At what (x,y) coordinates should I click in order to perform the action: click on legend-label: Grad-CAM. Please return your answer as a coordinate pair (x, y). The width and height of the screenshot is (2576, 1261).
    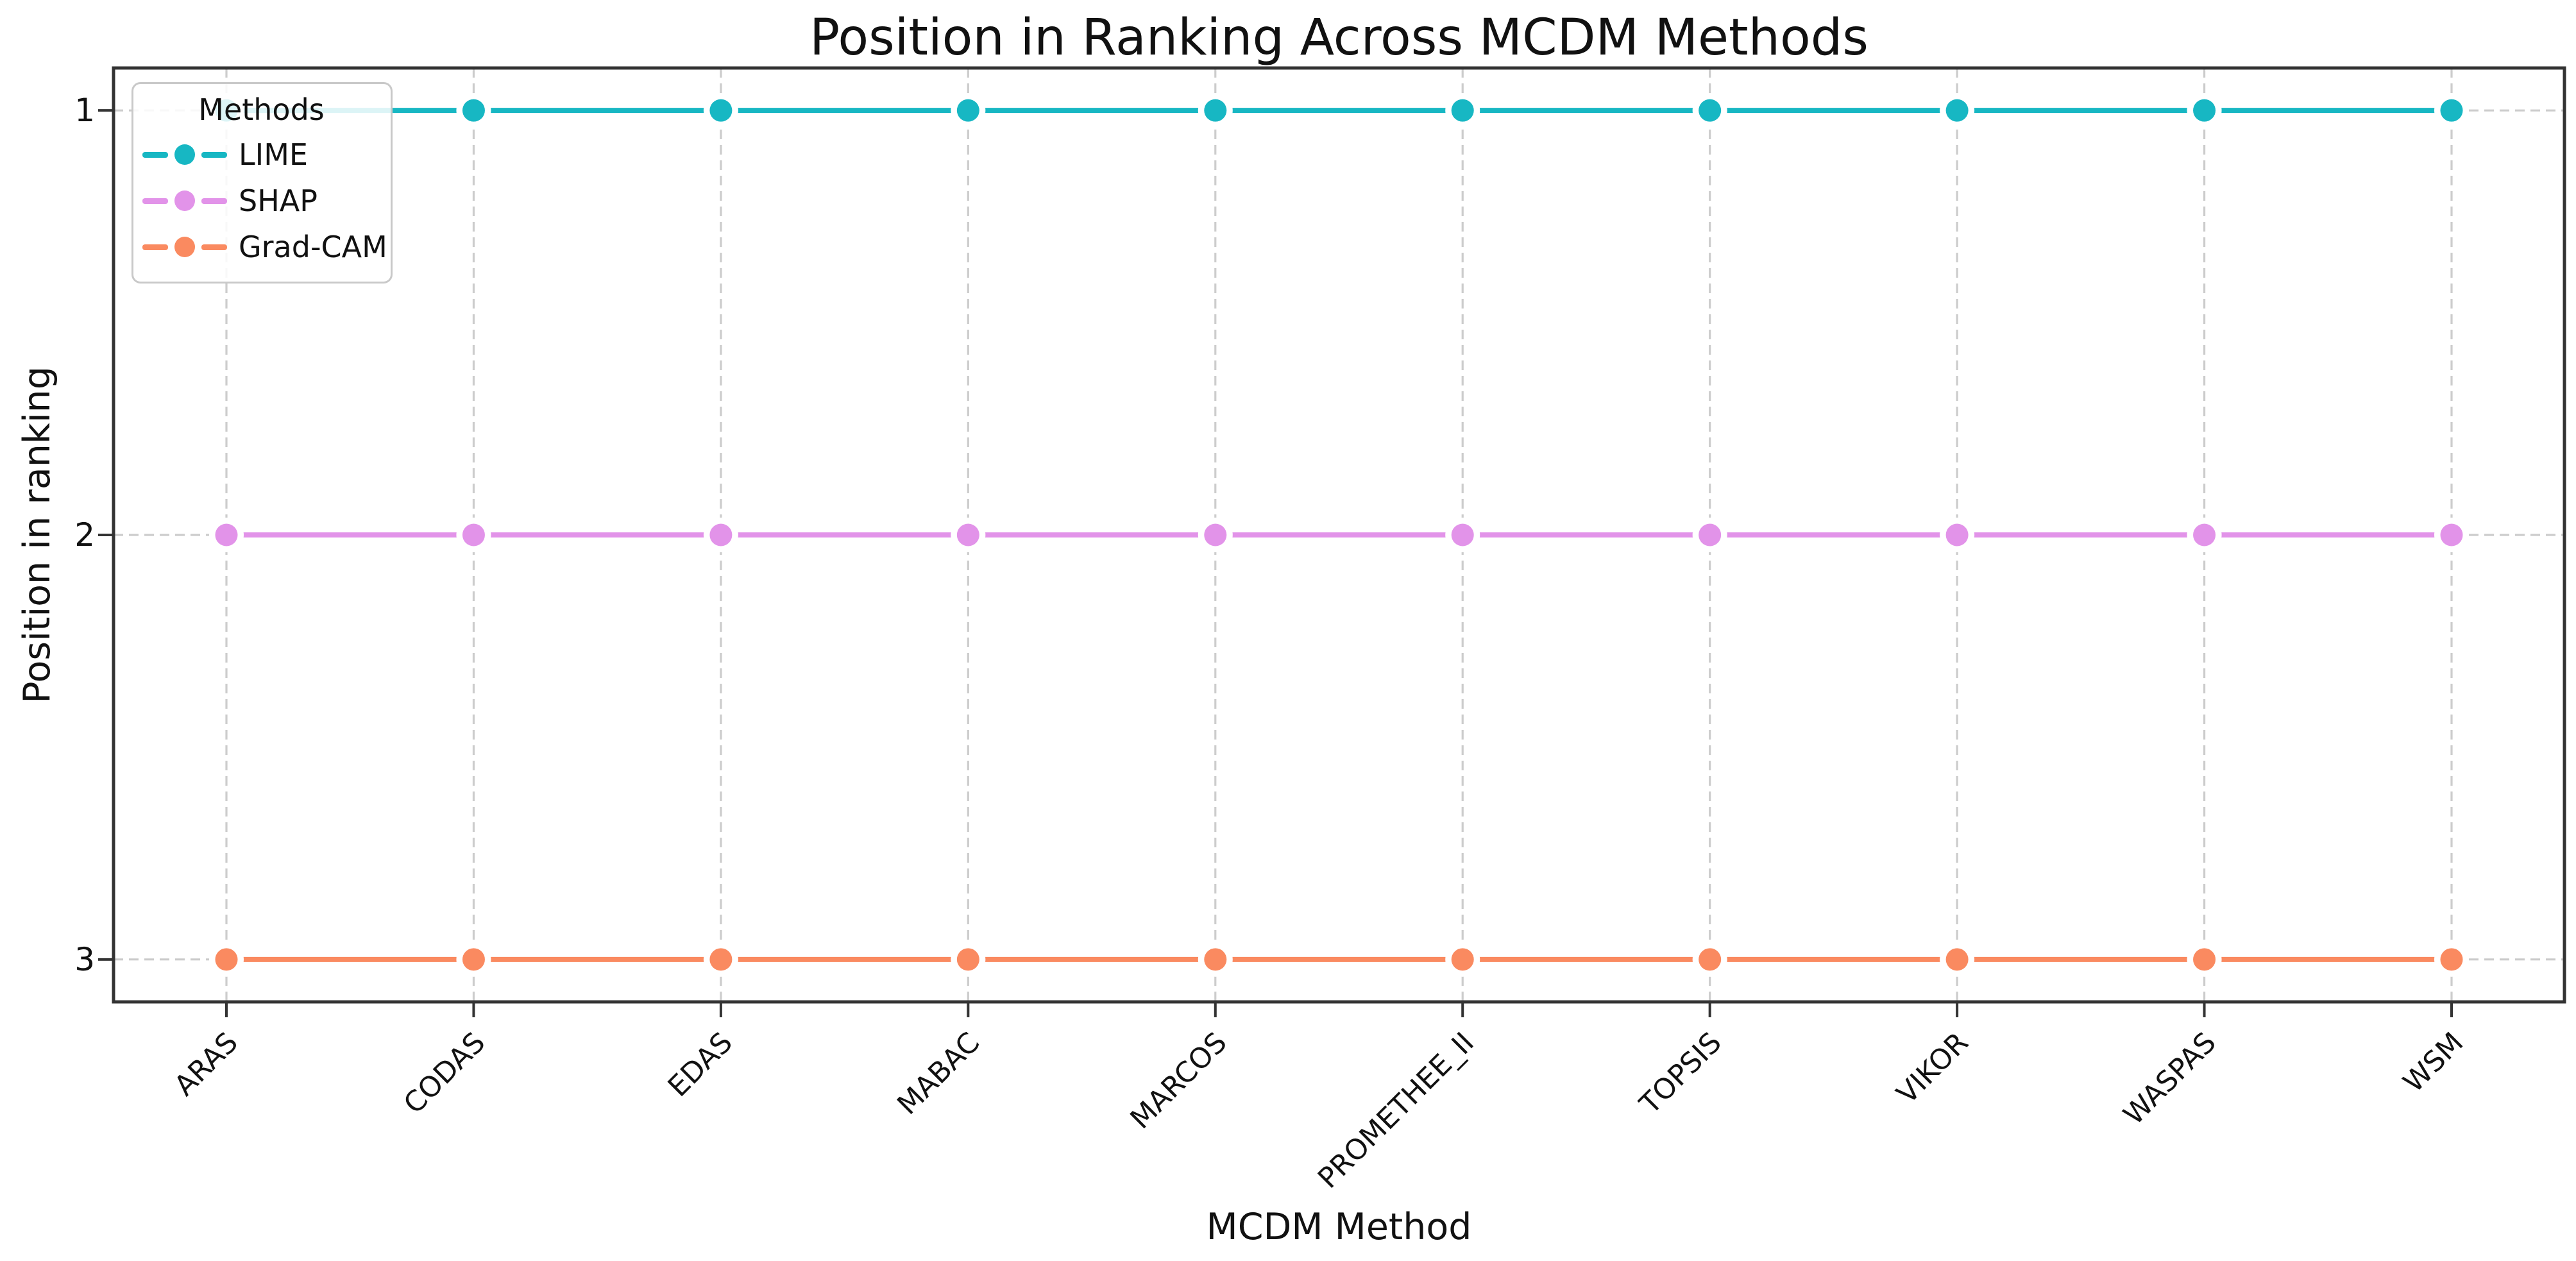
    Looking at the image, I should click on (313, 247).